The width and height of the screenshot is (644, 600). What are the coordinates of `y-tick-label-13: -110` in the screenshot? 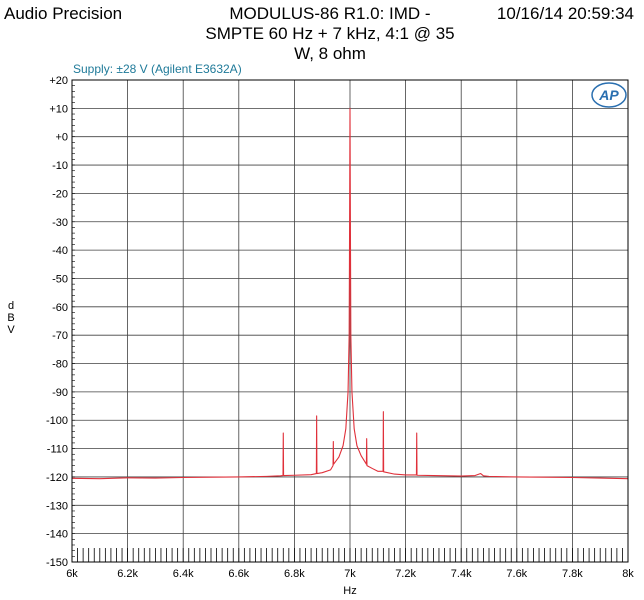 It's located at (57, 450).